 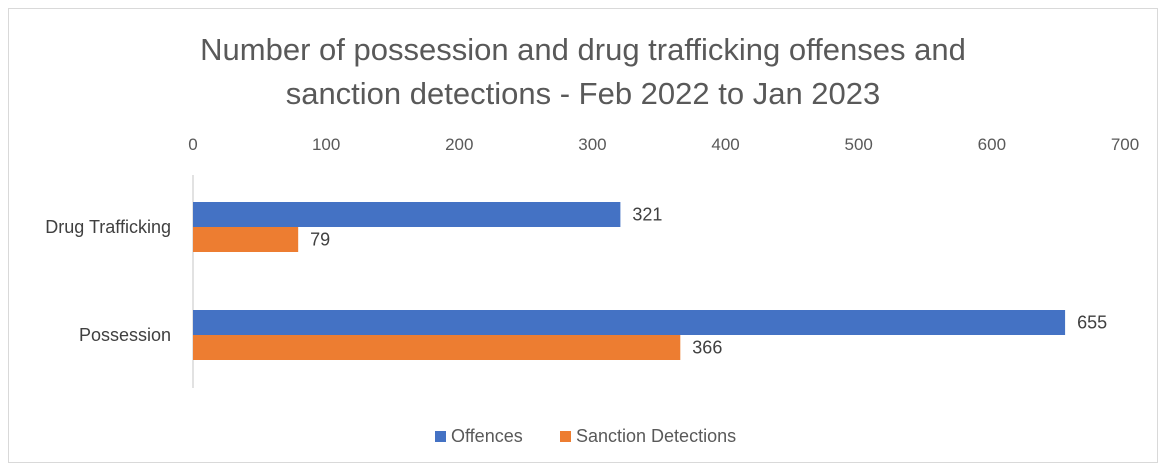 What do you see at coordinates (663, 144) in the screenshot?
I see `x-axis-ticks: 0 100 200 300 400 500 600 700` at bounding box center [663, 144].